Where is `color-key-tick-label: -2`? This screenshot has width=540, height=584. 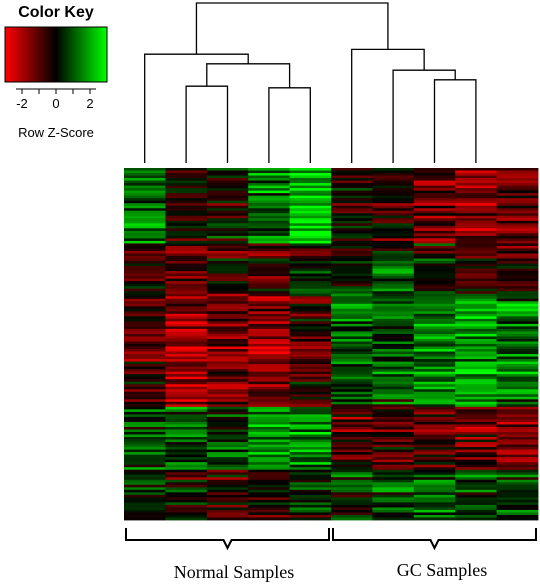
color-key-tick-label: -2 is located at coordinates (22, 103).